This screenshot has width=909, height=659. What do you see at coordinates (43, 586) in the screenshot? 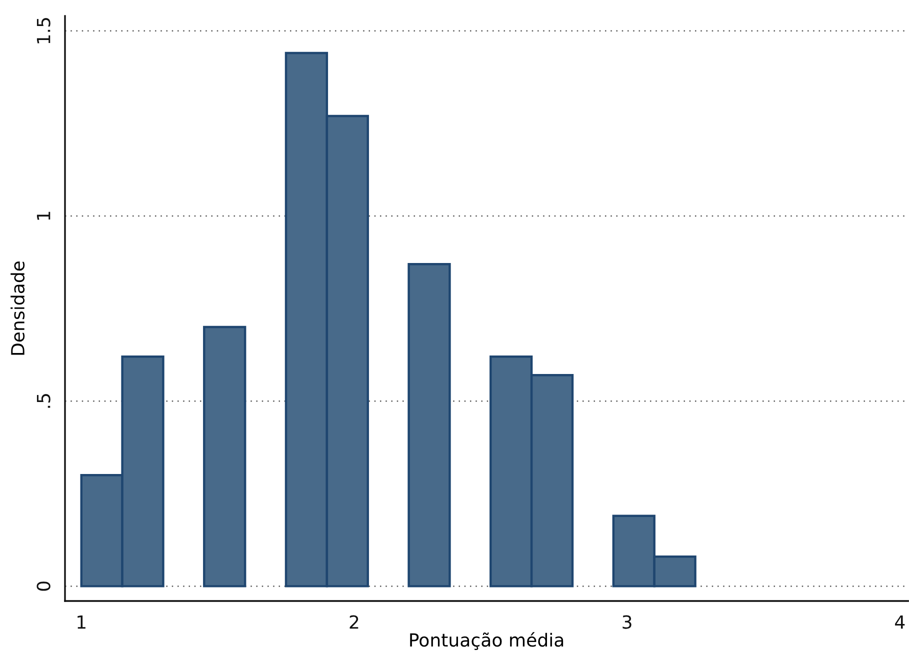
I see `y-tick-label: 0` at bounding box center [43, 586].